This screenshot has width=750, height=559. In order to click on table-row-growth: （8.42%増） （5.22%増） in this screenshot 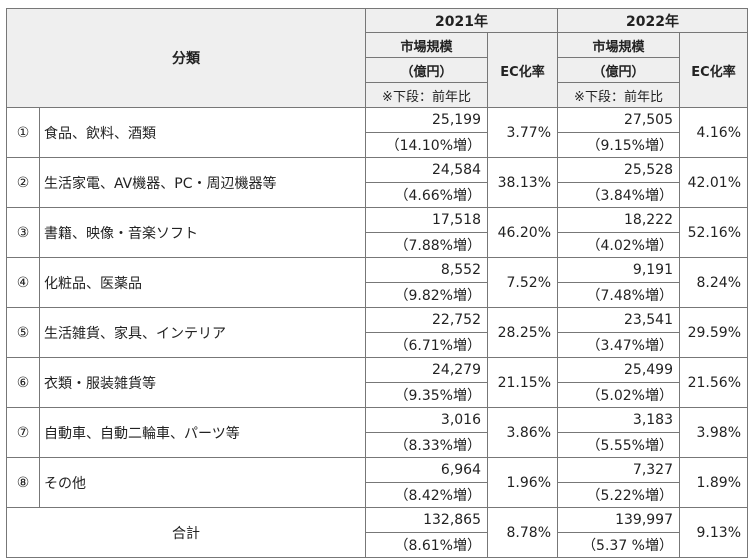, I will do `click(377, 495)`.